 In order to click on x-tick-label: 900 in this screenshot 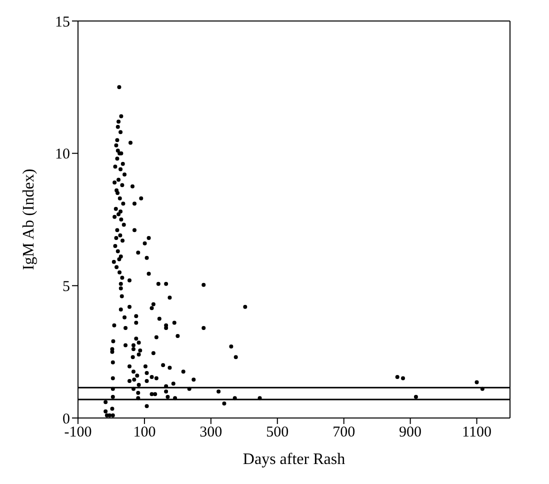, I will do `click(410, 432)`.